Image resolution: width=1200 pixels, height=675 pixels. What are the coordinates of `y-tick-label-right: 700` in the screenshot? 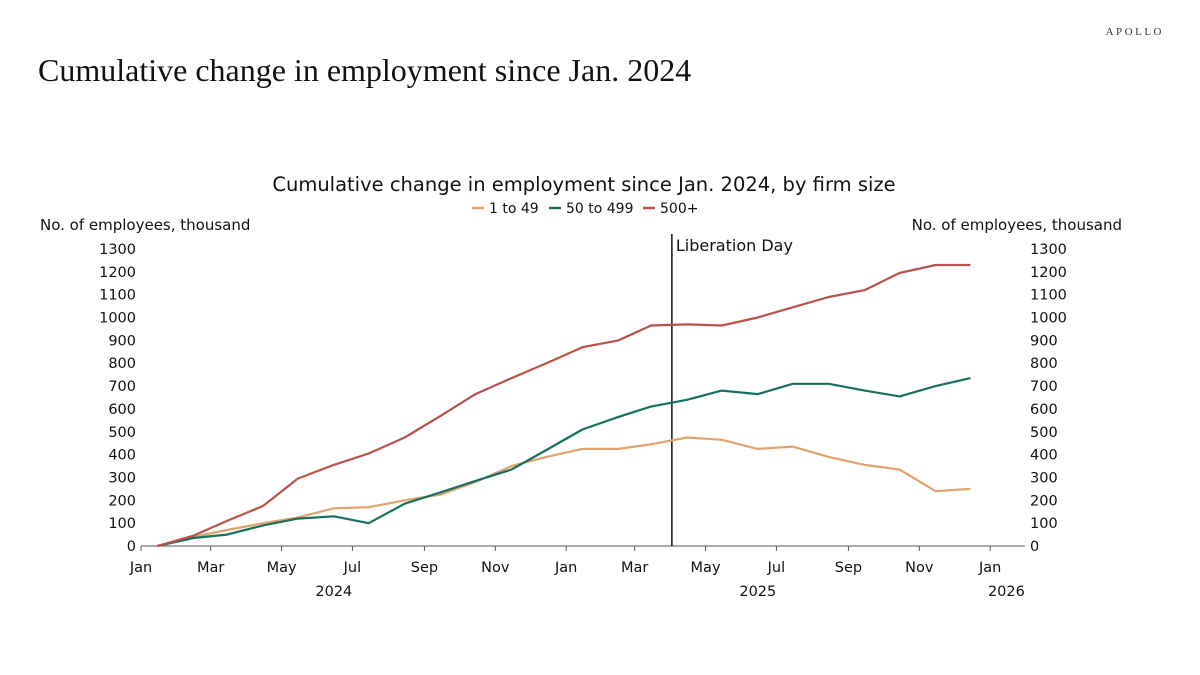 It's located at (1044, 387).